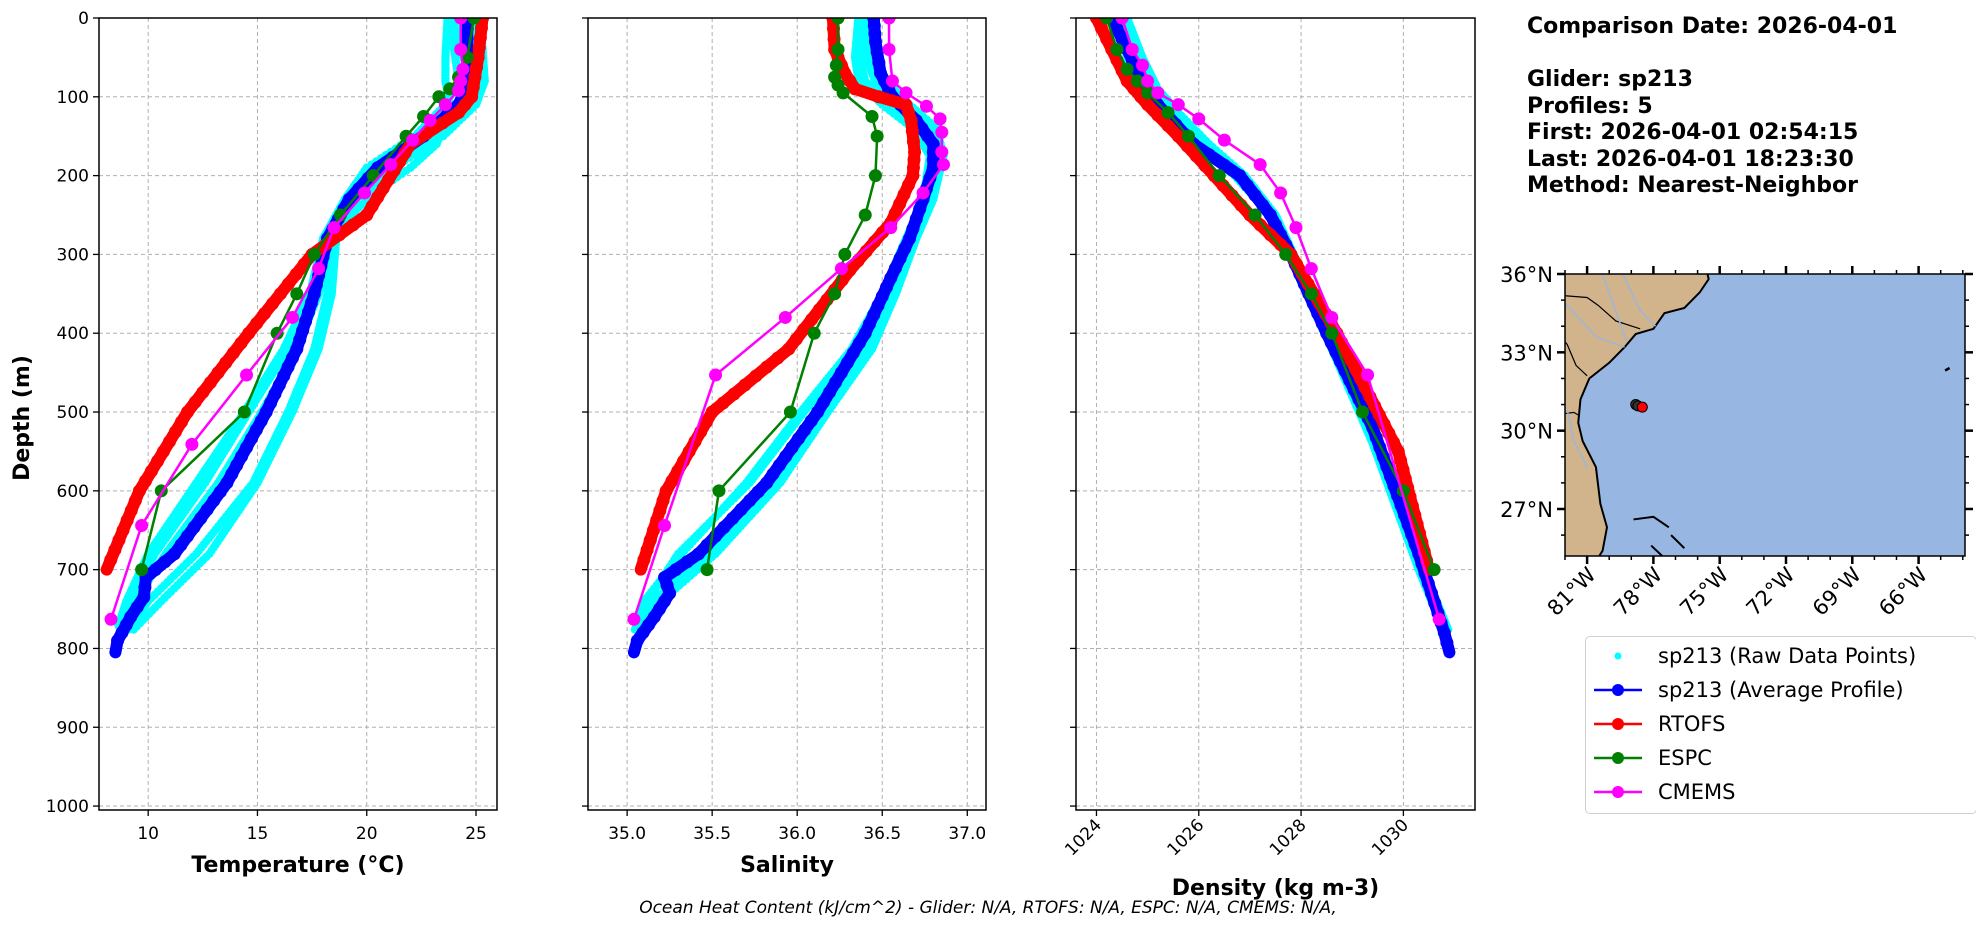 The height and width of the screenshot is (934, 1976). What do you see at coordinates (1765, 415) in the screenshot?
I see `map-frame` at bounding box center [1765, 415].